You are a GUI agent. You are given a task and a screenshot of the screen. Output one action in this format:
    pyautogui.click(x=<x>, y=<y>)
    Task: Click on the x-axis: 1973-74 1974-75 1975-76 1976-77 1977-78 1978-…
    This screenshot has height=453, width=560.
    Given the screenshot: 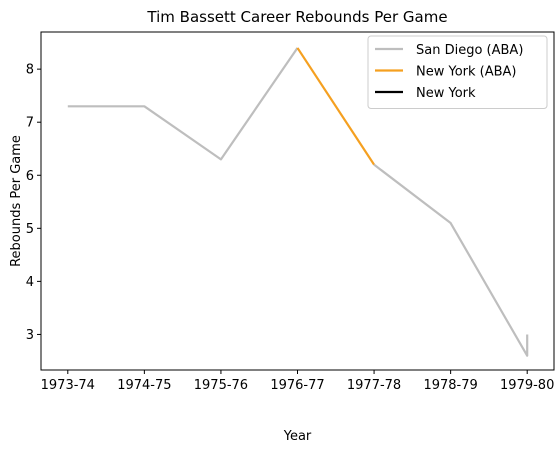 What is the action you would take?
    pyautogui.click(x=298, y=381)
    